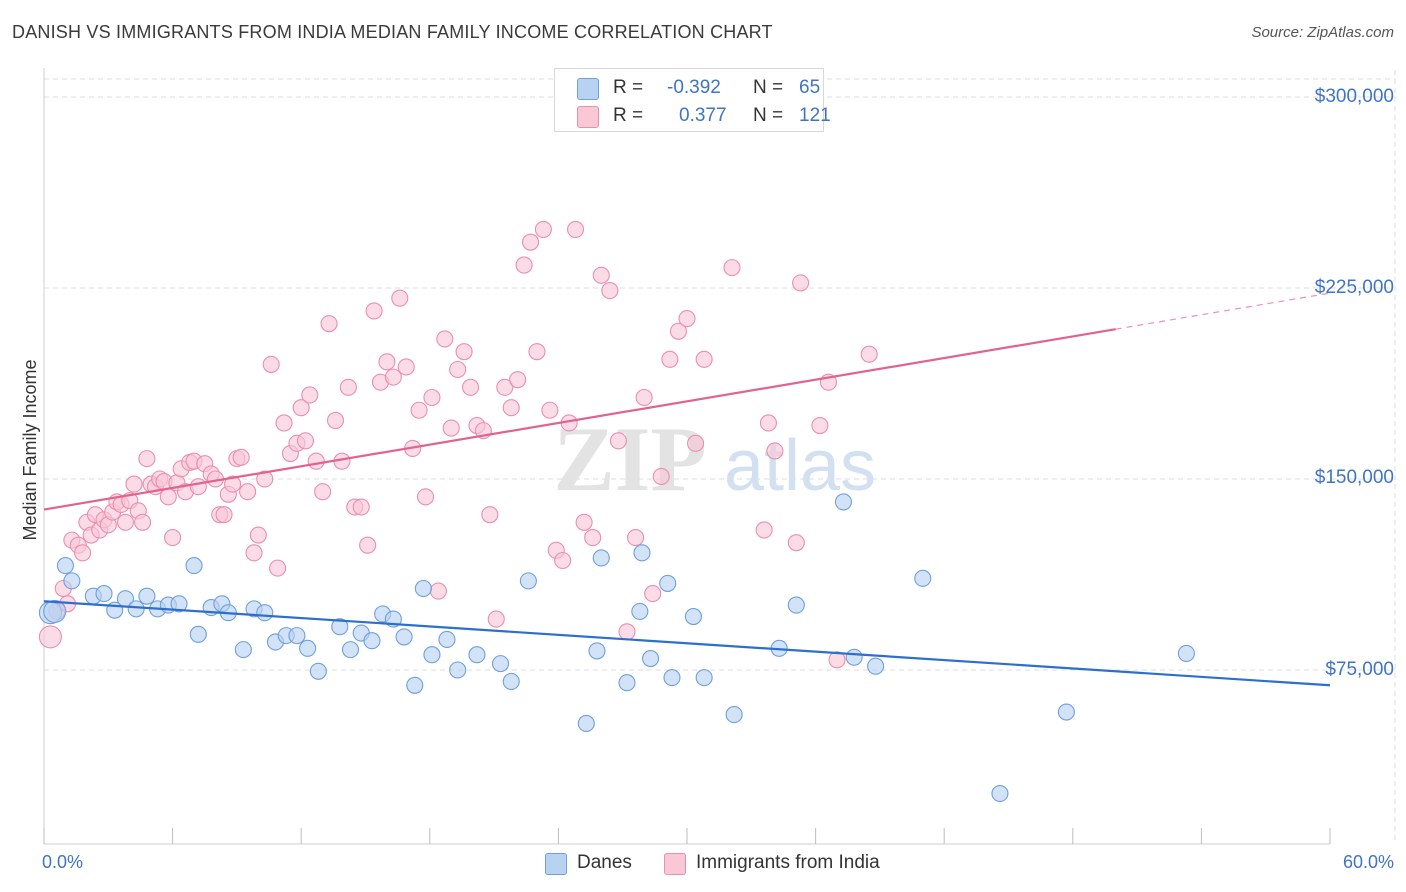 The image size is (1406, 892). What do you see at coordinates (30, 450) in the screenshot?
I see `y-axis-label: Median Family Income` at bounding box center [30, 450].